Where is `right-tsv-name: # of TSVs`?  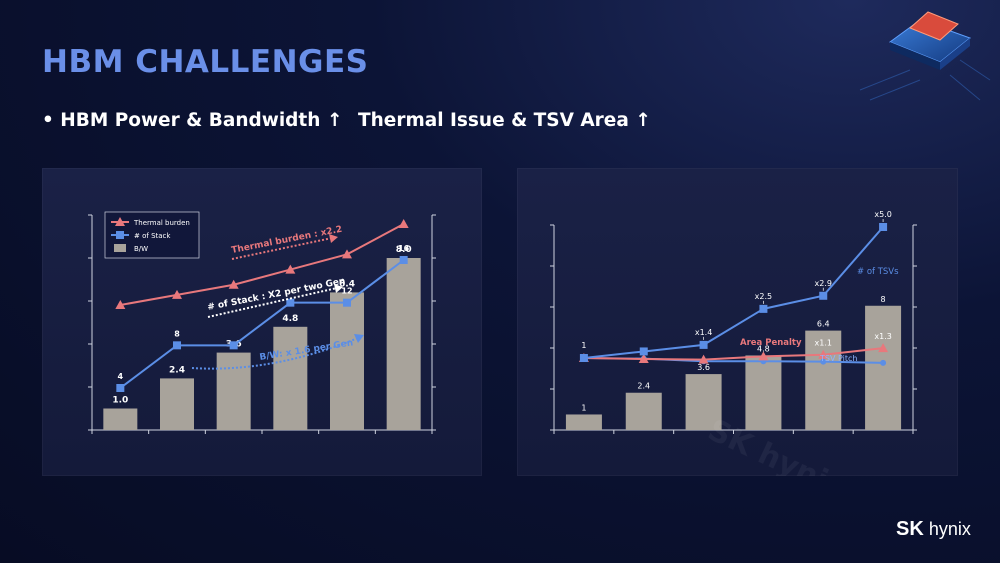
right-tsv-name: # of TSVs is located at coordinates (878, 272).